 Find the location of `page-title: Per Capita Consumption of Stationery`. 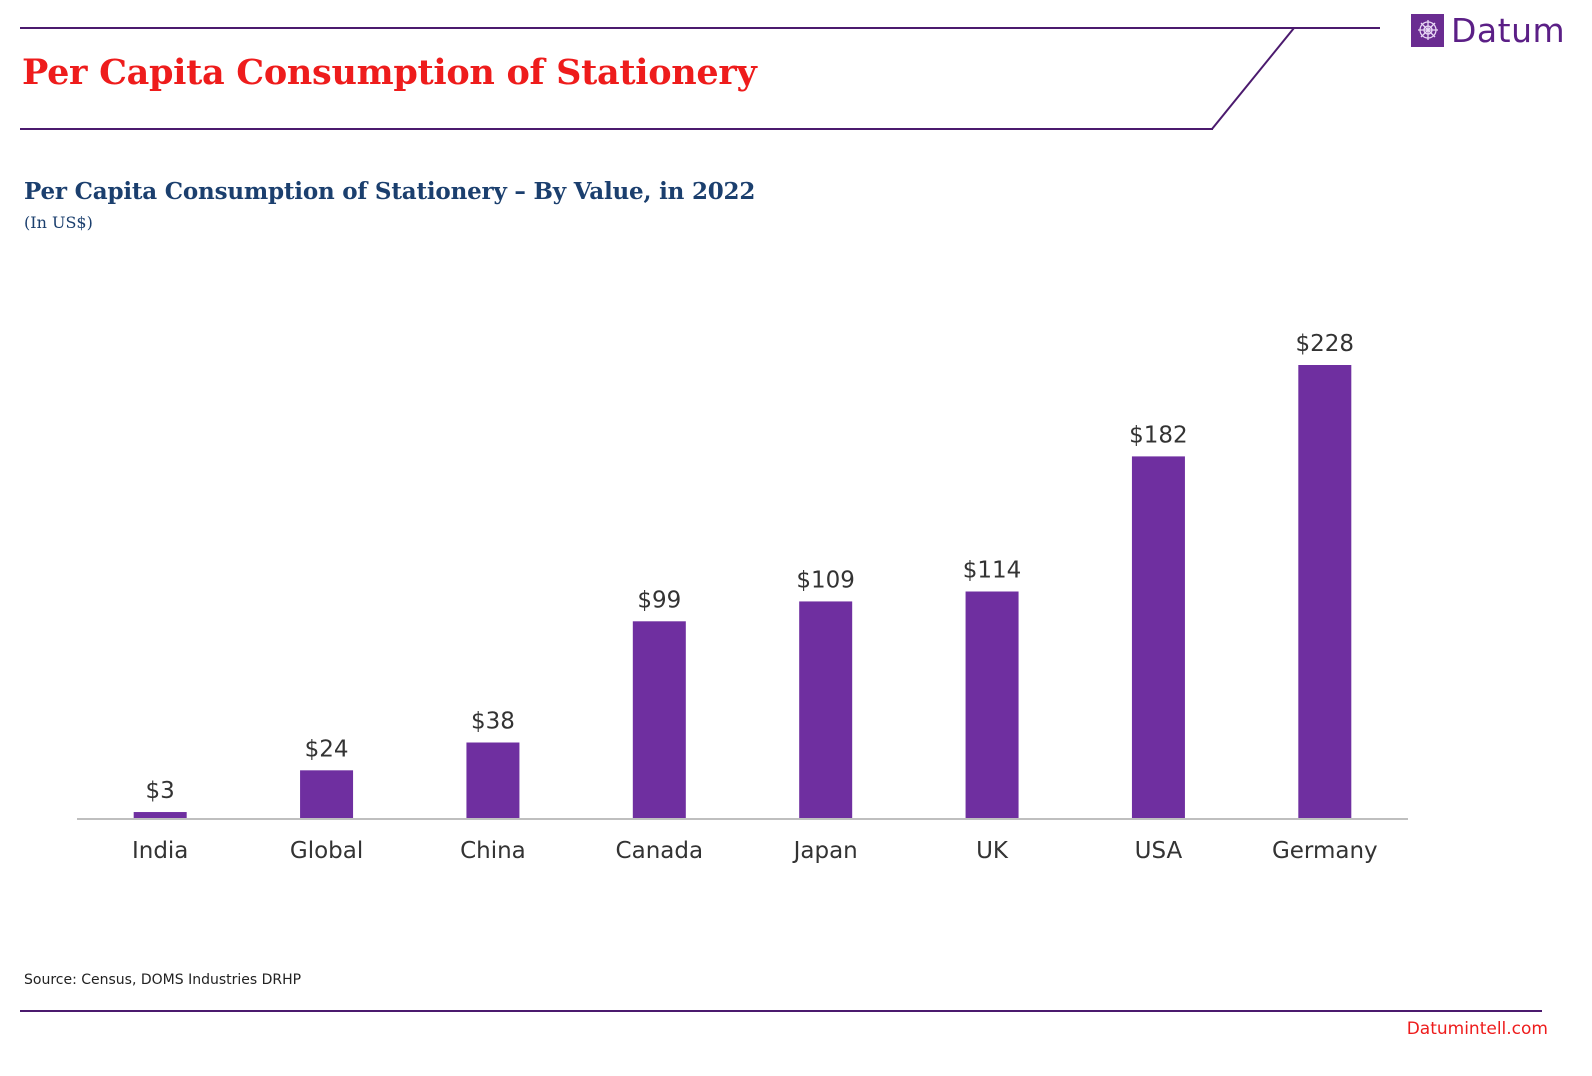

page-title: Per Capita Consumption of Stationery is located at coordinates (389, 72).